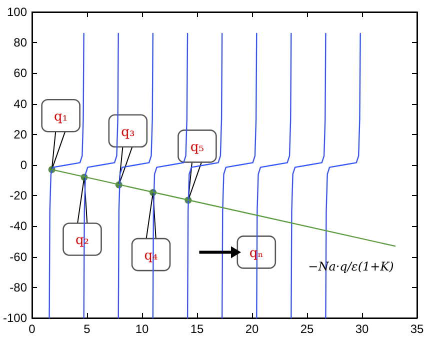 This screenshot has width=429, height=343. What do you see at coordinates (24, 165) in the screenshot?
I see `y-tick-label: 0` at bounding box center [24, 165].